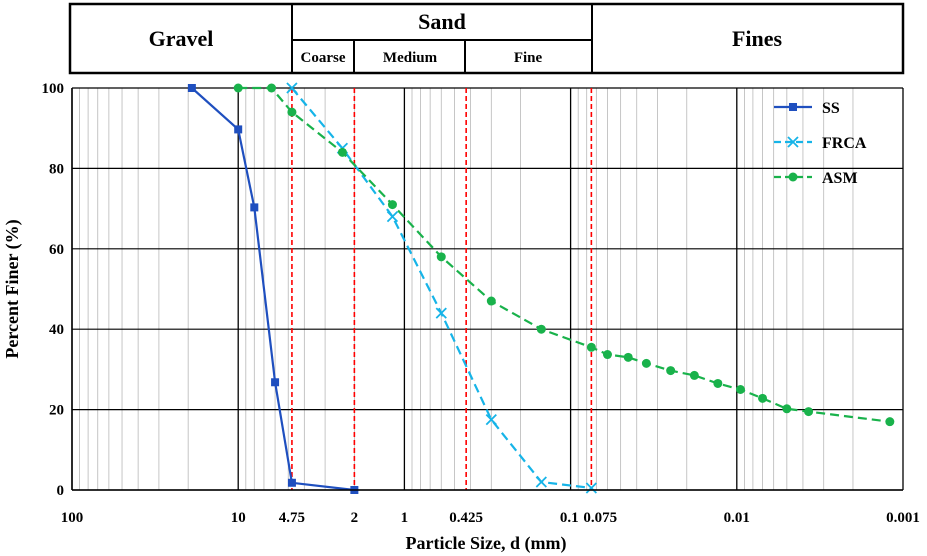 The width and height of the screenshot is (927, 556). Describe the element at coordinates (844, 143) in the screenshot. I see `legend-label-frca: FRCA` at that location.